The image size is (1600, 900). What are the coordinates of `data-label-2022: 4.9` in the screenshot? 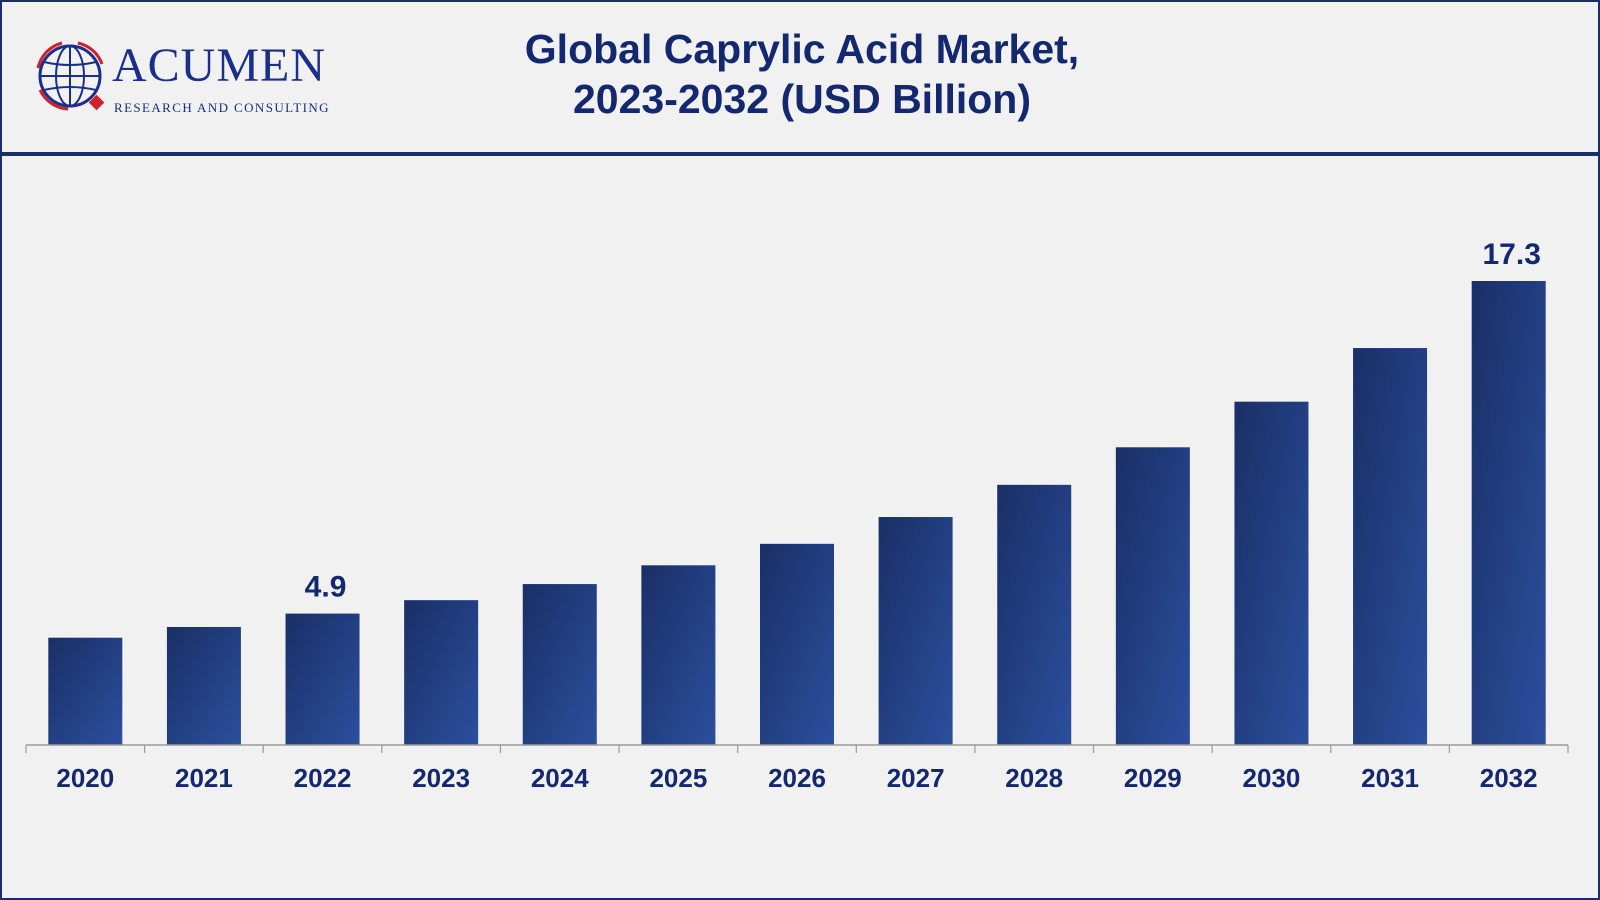 It's located at (326, 587).